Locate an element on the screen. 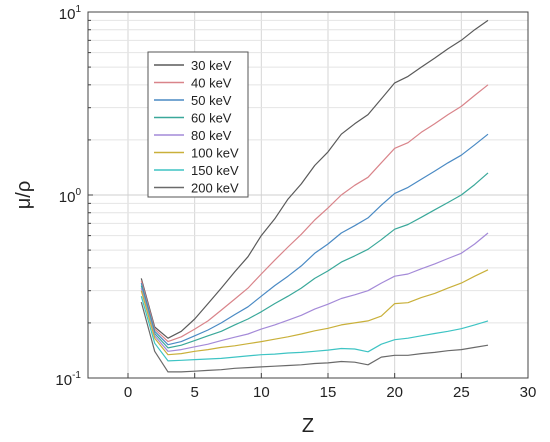 Image resolution: width=550 pixels, height=442 pixels. legend-box is located at coordinates (198, 124).